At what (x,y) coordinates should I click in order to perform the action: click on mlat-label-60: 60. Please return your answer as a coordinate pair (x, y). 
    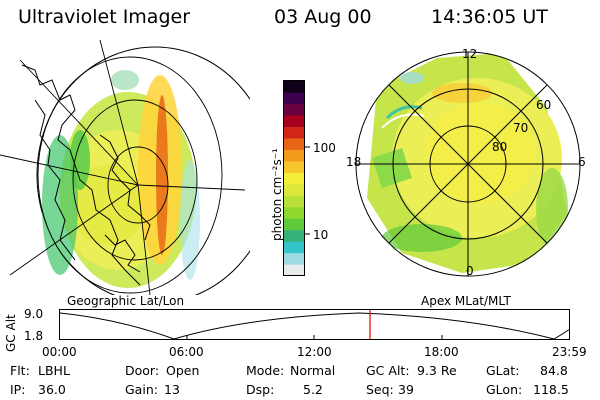
    Looking at the image, I should click on (544, 105).